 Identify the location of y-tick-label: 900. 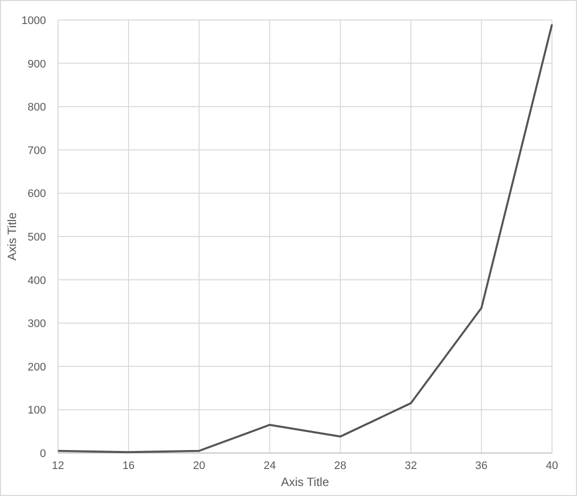
(37, 64).